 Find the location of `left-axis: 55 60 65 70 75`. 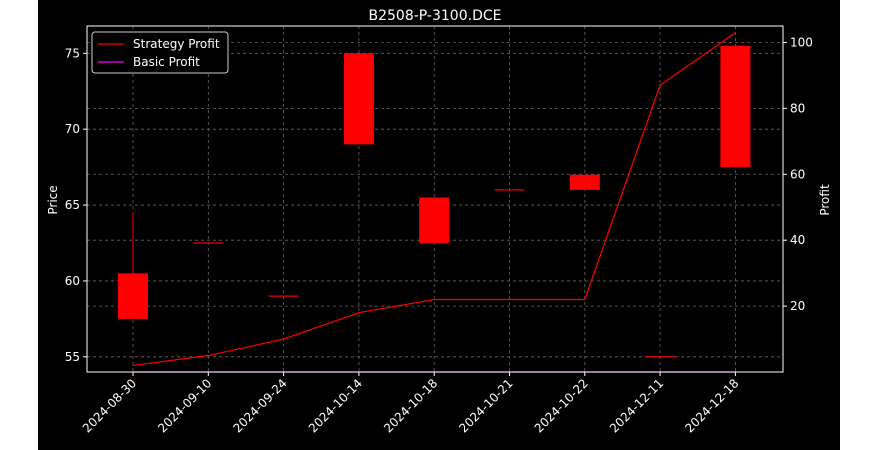

left-axis: 55 60 65 70 75 is located at coordinates (76, 205).